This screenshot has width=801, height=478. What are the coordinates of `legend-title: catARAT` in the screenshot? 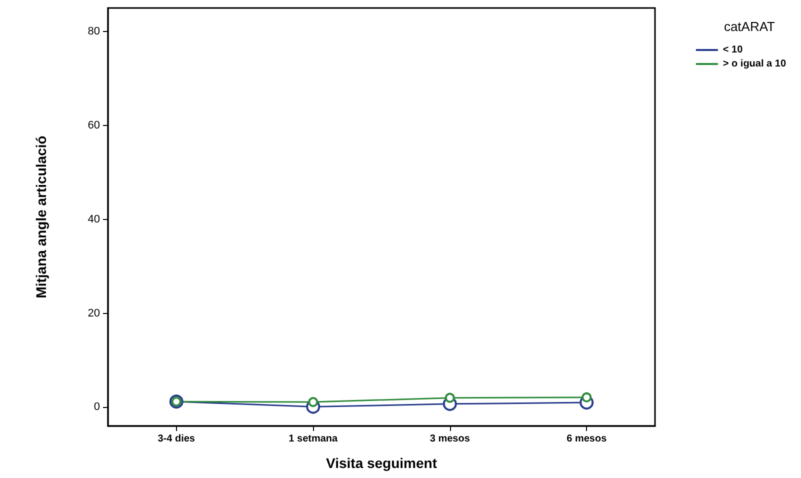 It's located at (750, 26).